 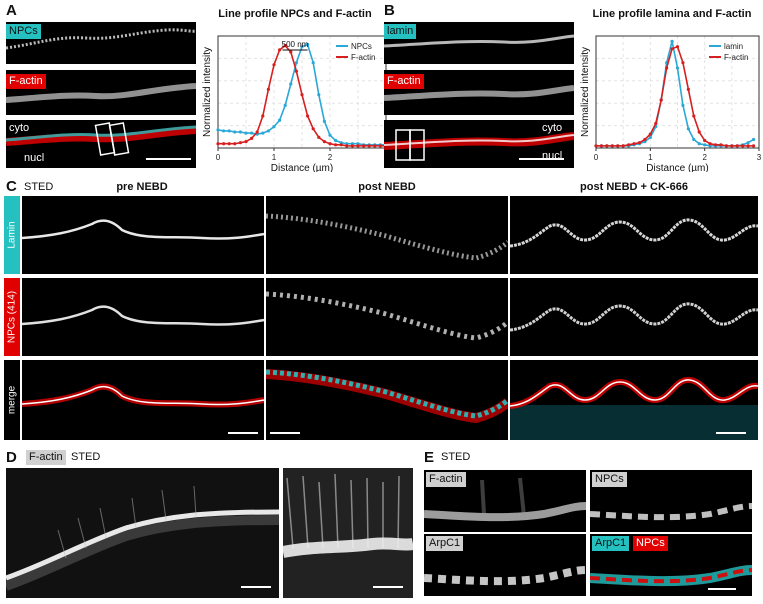 What do you see at coordinates (46, 457) in the screenshot?
I see `factin-tag-d: F-actin` at bounding box center [46, 457].